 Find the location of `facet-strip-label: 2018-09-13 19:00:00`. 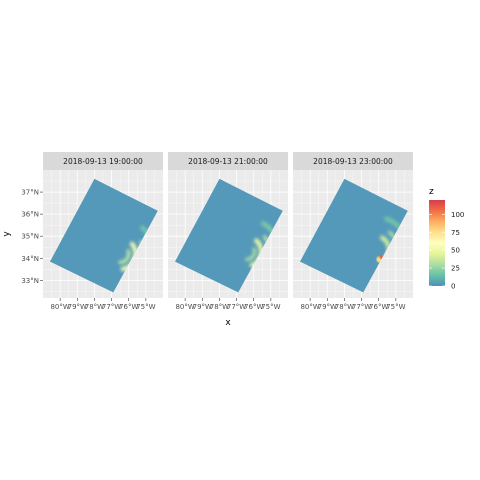

facet-strip-label: 2018-09-13 19:00:00 is located at coordinates (103, 161).